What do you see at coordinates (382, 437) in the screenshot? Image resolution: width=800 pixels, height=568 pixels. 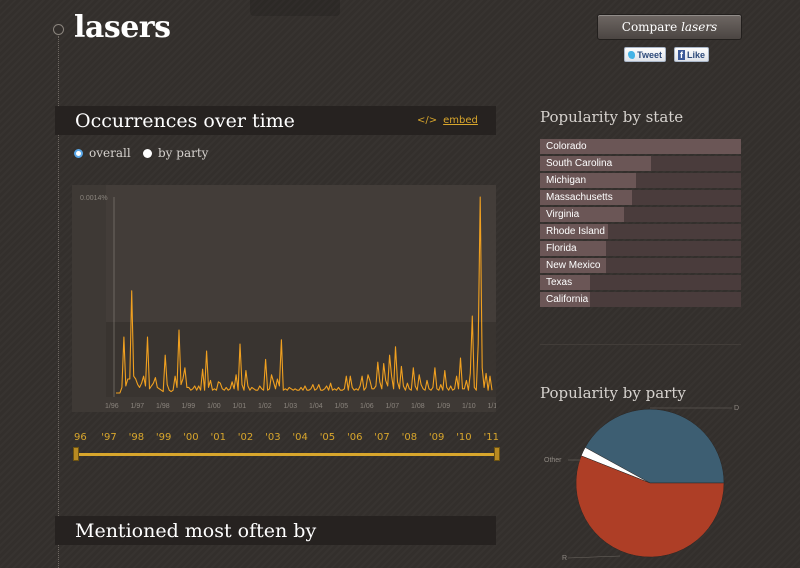 I see `year-label: '07` at bounding box center [382, 437].